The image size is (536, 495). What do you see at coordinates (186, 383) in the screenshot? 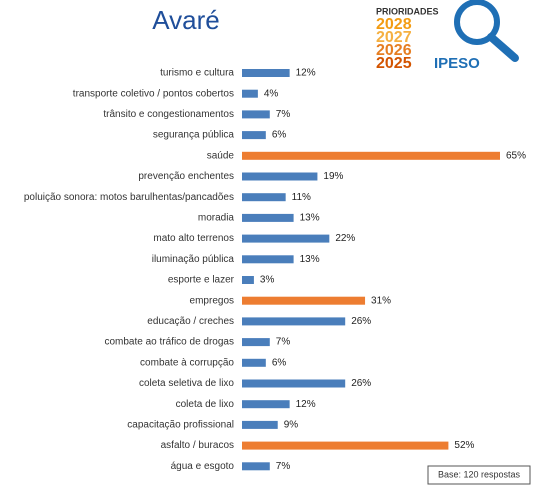
I see `category-label: coleta seletiva de lixo` at bounding box center [186, 383].